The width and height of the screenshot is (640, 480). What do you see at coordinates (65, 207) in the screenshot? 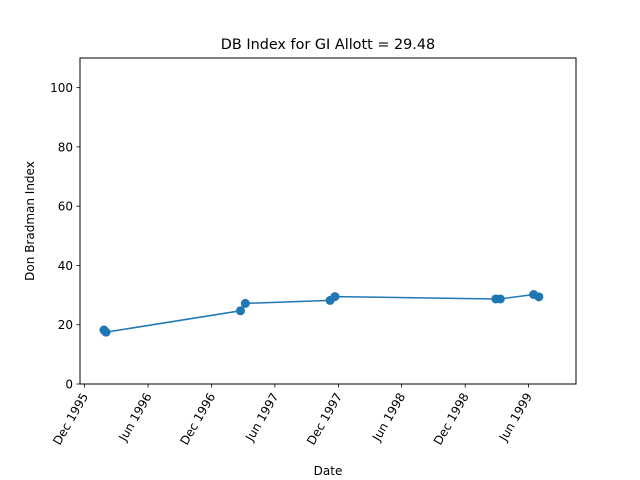
I see `y-tick-label: 60` at bounding box center [65, 207].